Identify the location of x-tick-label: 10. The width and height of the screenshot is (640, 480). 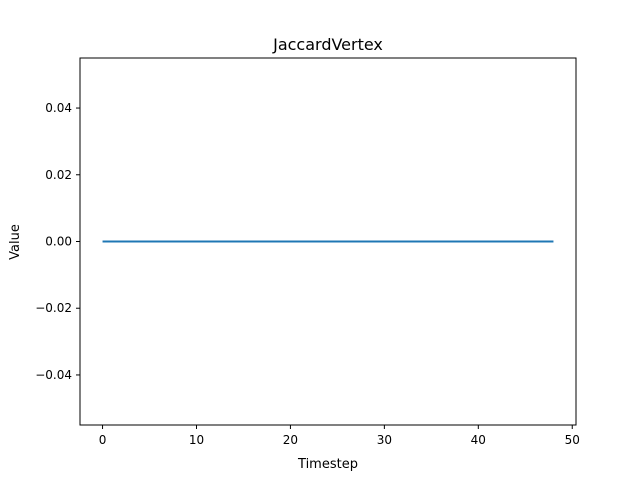
(196, 440).